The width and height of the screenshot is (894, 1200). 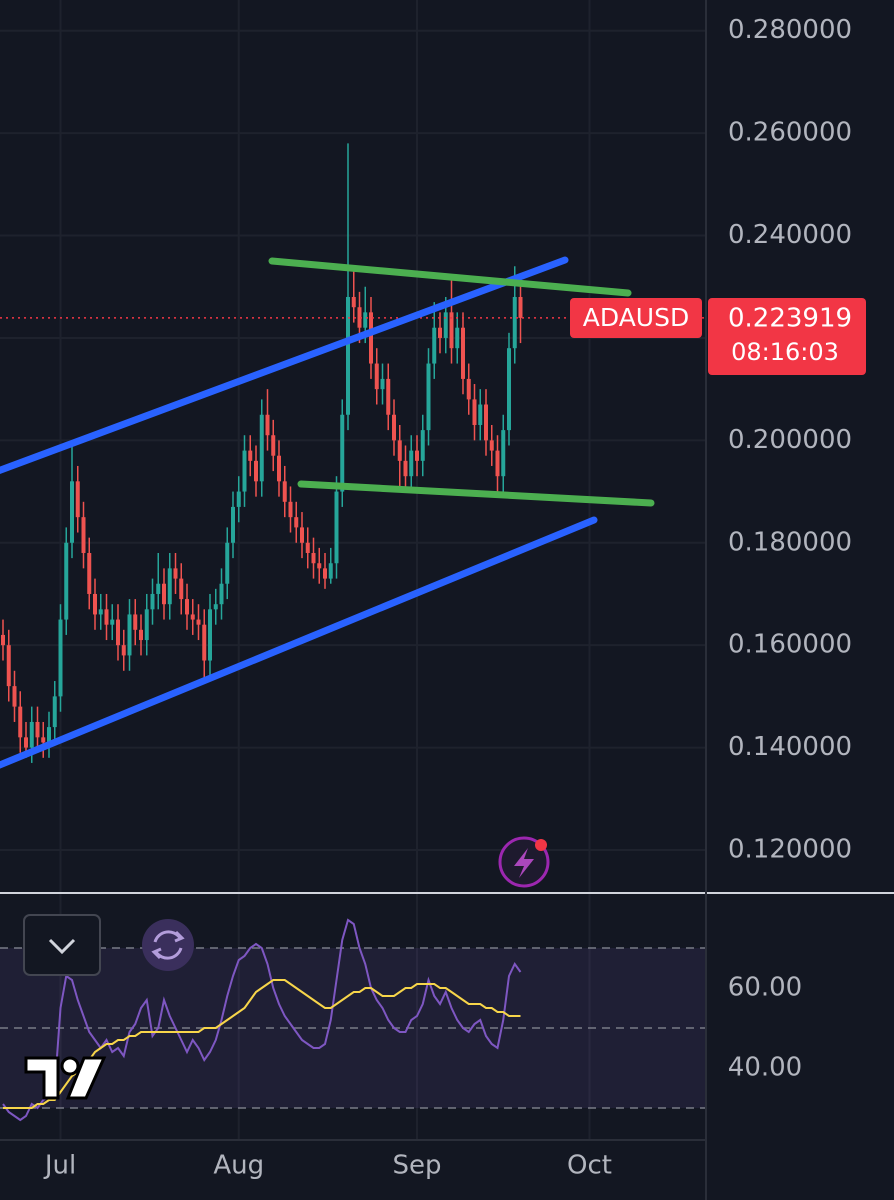 I want to click on y-tick-label: 0.160000, so click(x=790, y=645).